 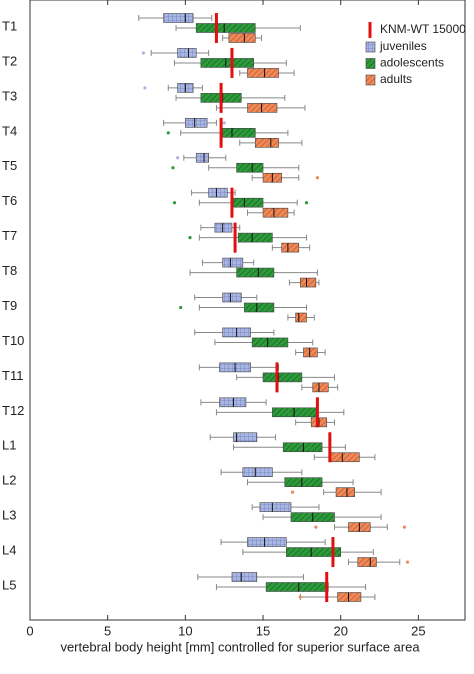 I want to click on y-tick-label: T3, so click(x=9, y=95).